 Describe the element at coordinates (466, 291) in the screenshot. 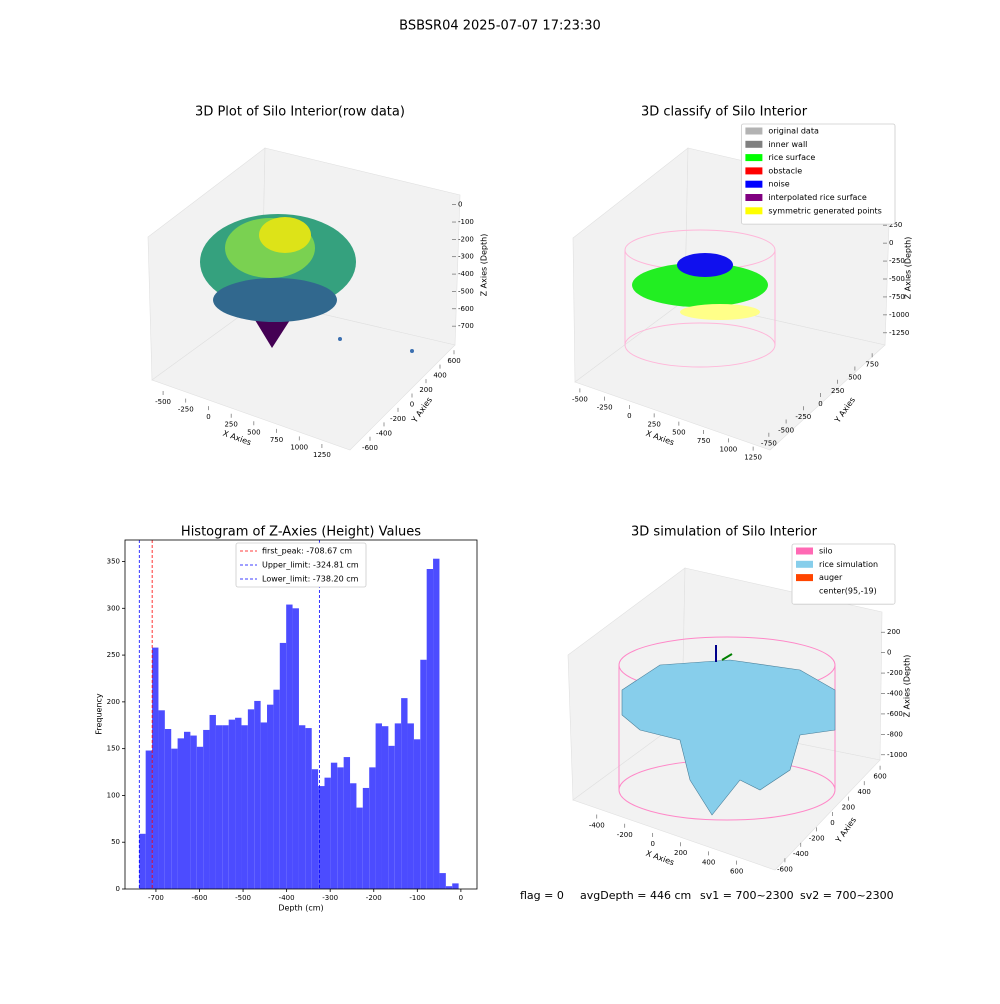

I see `z-tick-label: -500` at that location.